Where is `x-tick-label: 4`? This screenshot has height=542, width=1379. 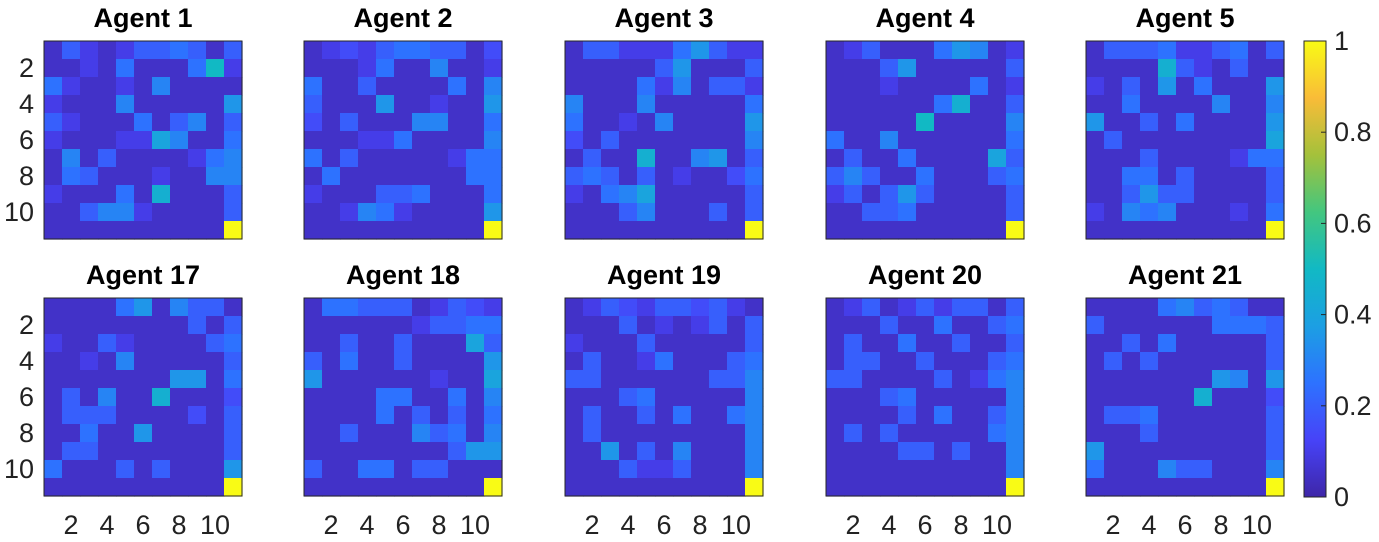 x-tick-label: 4 is located at coordinates (366, 525).